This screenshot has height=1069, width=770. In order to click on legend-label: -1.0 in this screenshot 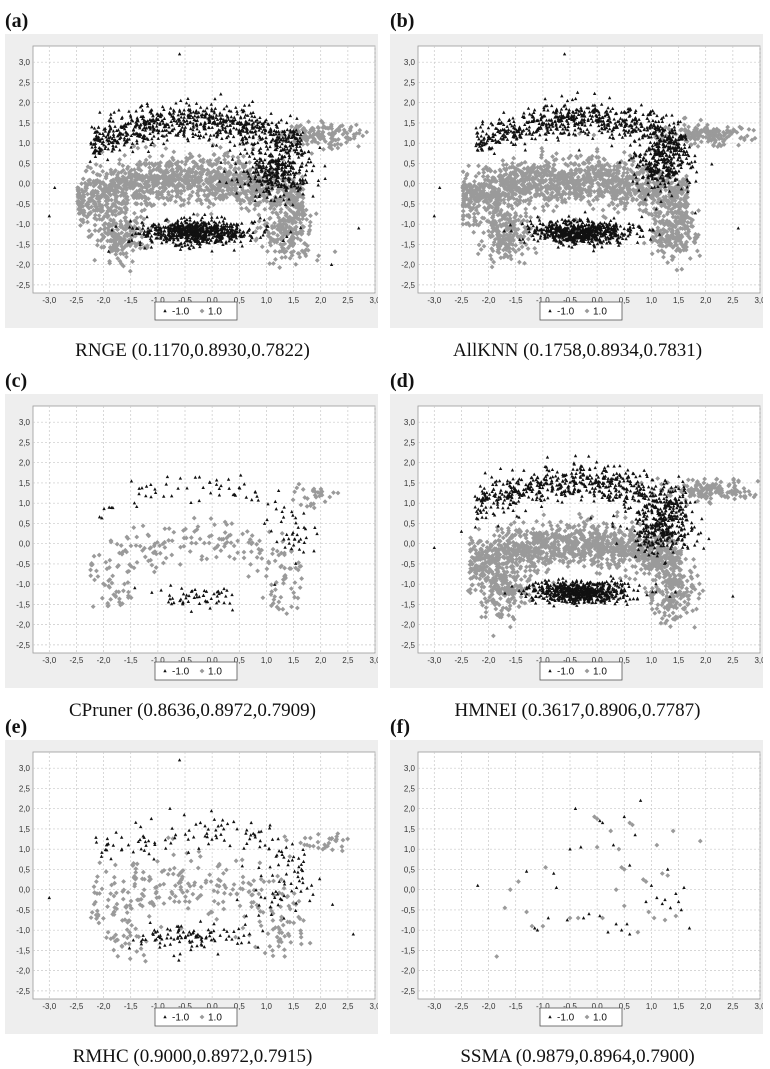, I will do `click(181, 312)`.